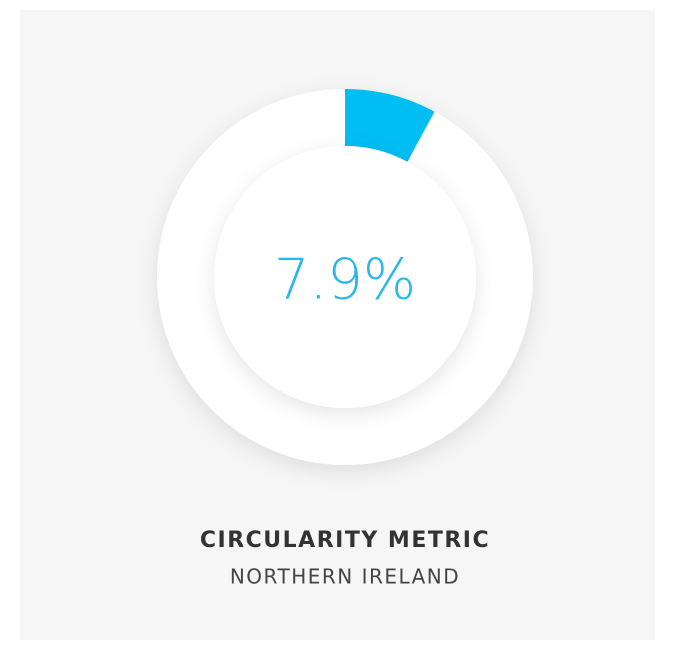 The height and width of the screenshot is (651, 674). I want to click on chart-title: CIRCULARITY METRIC, so click(345, 540).